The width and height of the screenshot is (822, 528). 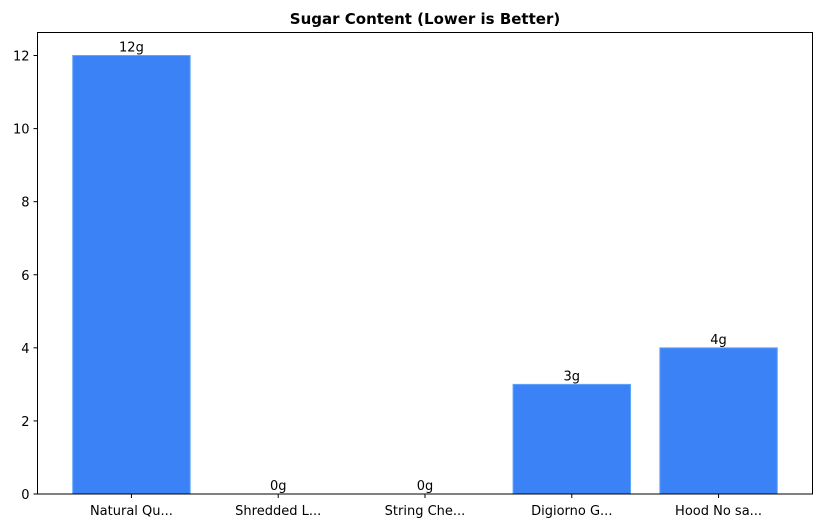 I want to click on y-tick-label: 12, so click(x=21, y=57).